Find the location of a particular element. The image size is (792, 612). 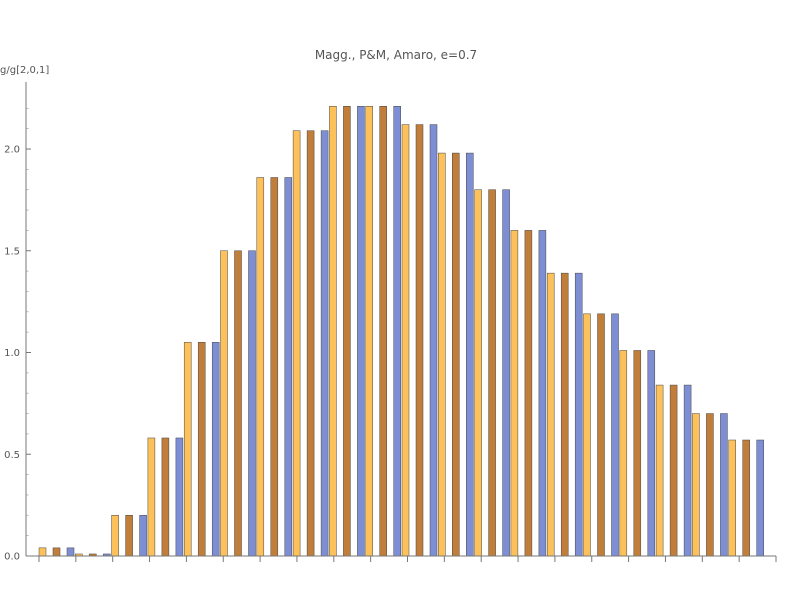

y-ticks-group: 0.0 0.5 1.0 1.5 2.0 is located at coordinates (17, 335).